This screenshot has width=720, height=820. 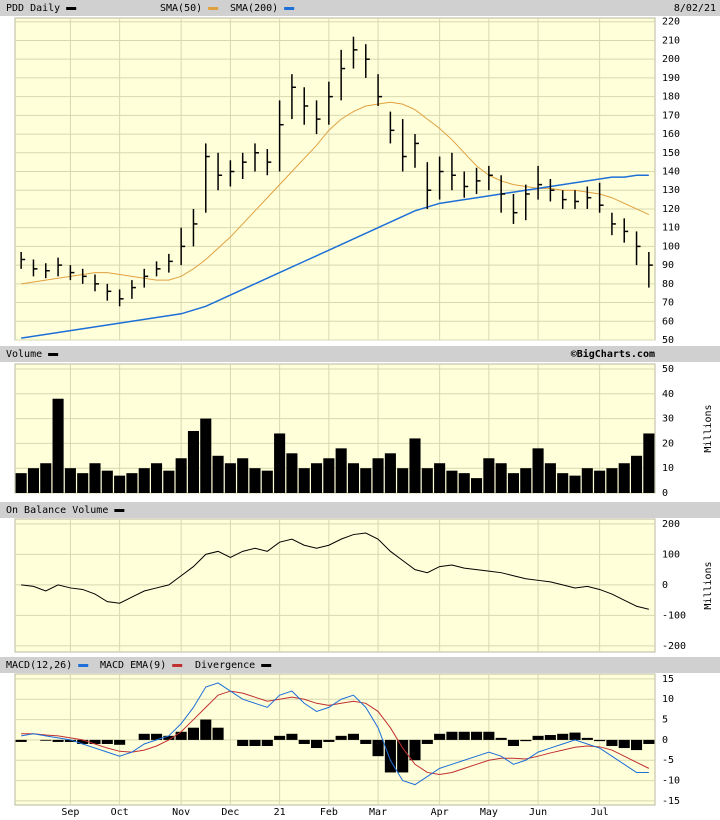 What do you see at coordinates (668, 303) in the screenshot?
I see `y-tick-label: 70` at bounding box center [668, 303].